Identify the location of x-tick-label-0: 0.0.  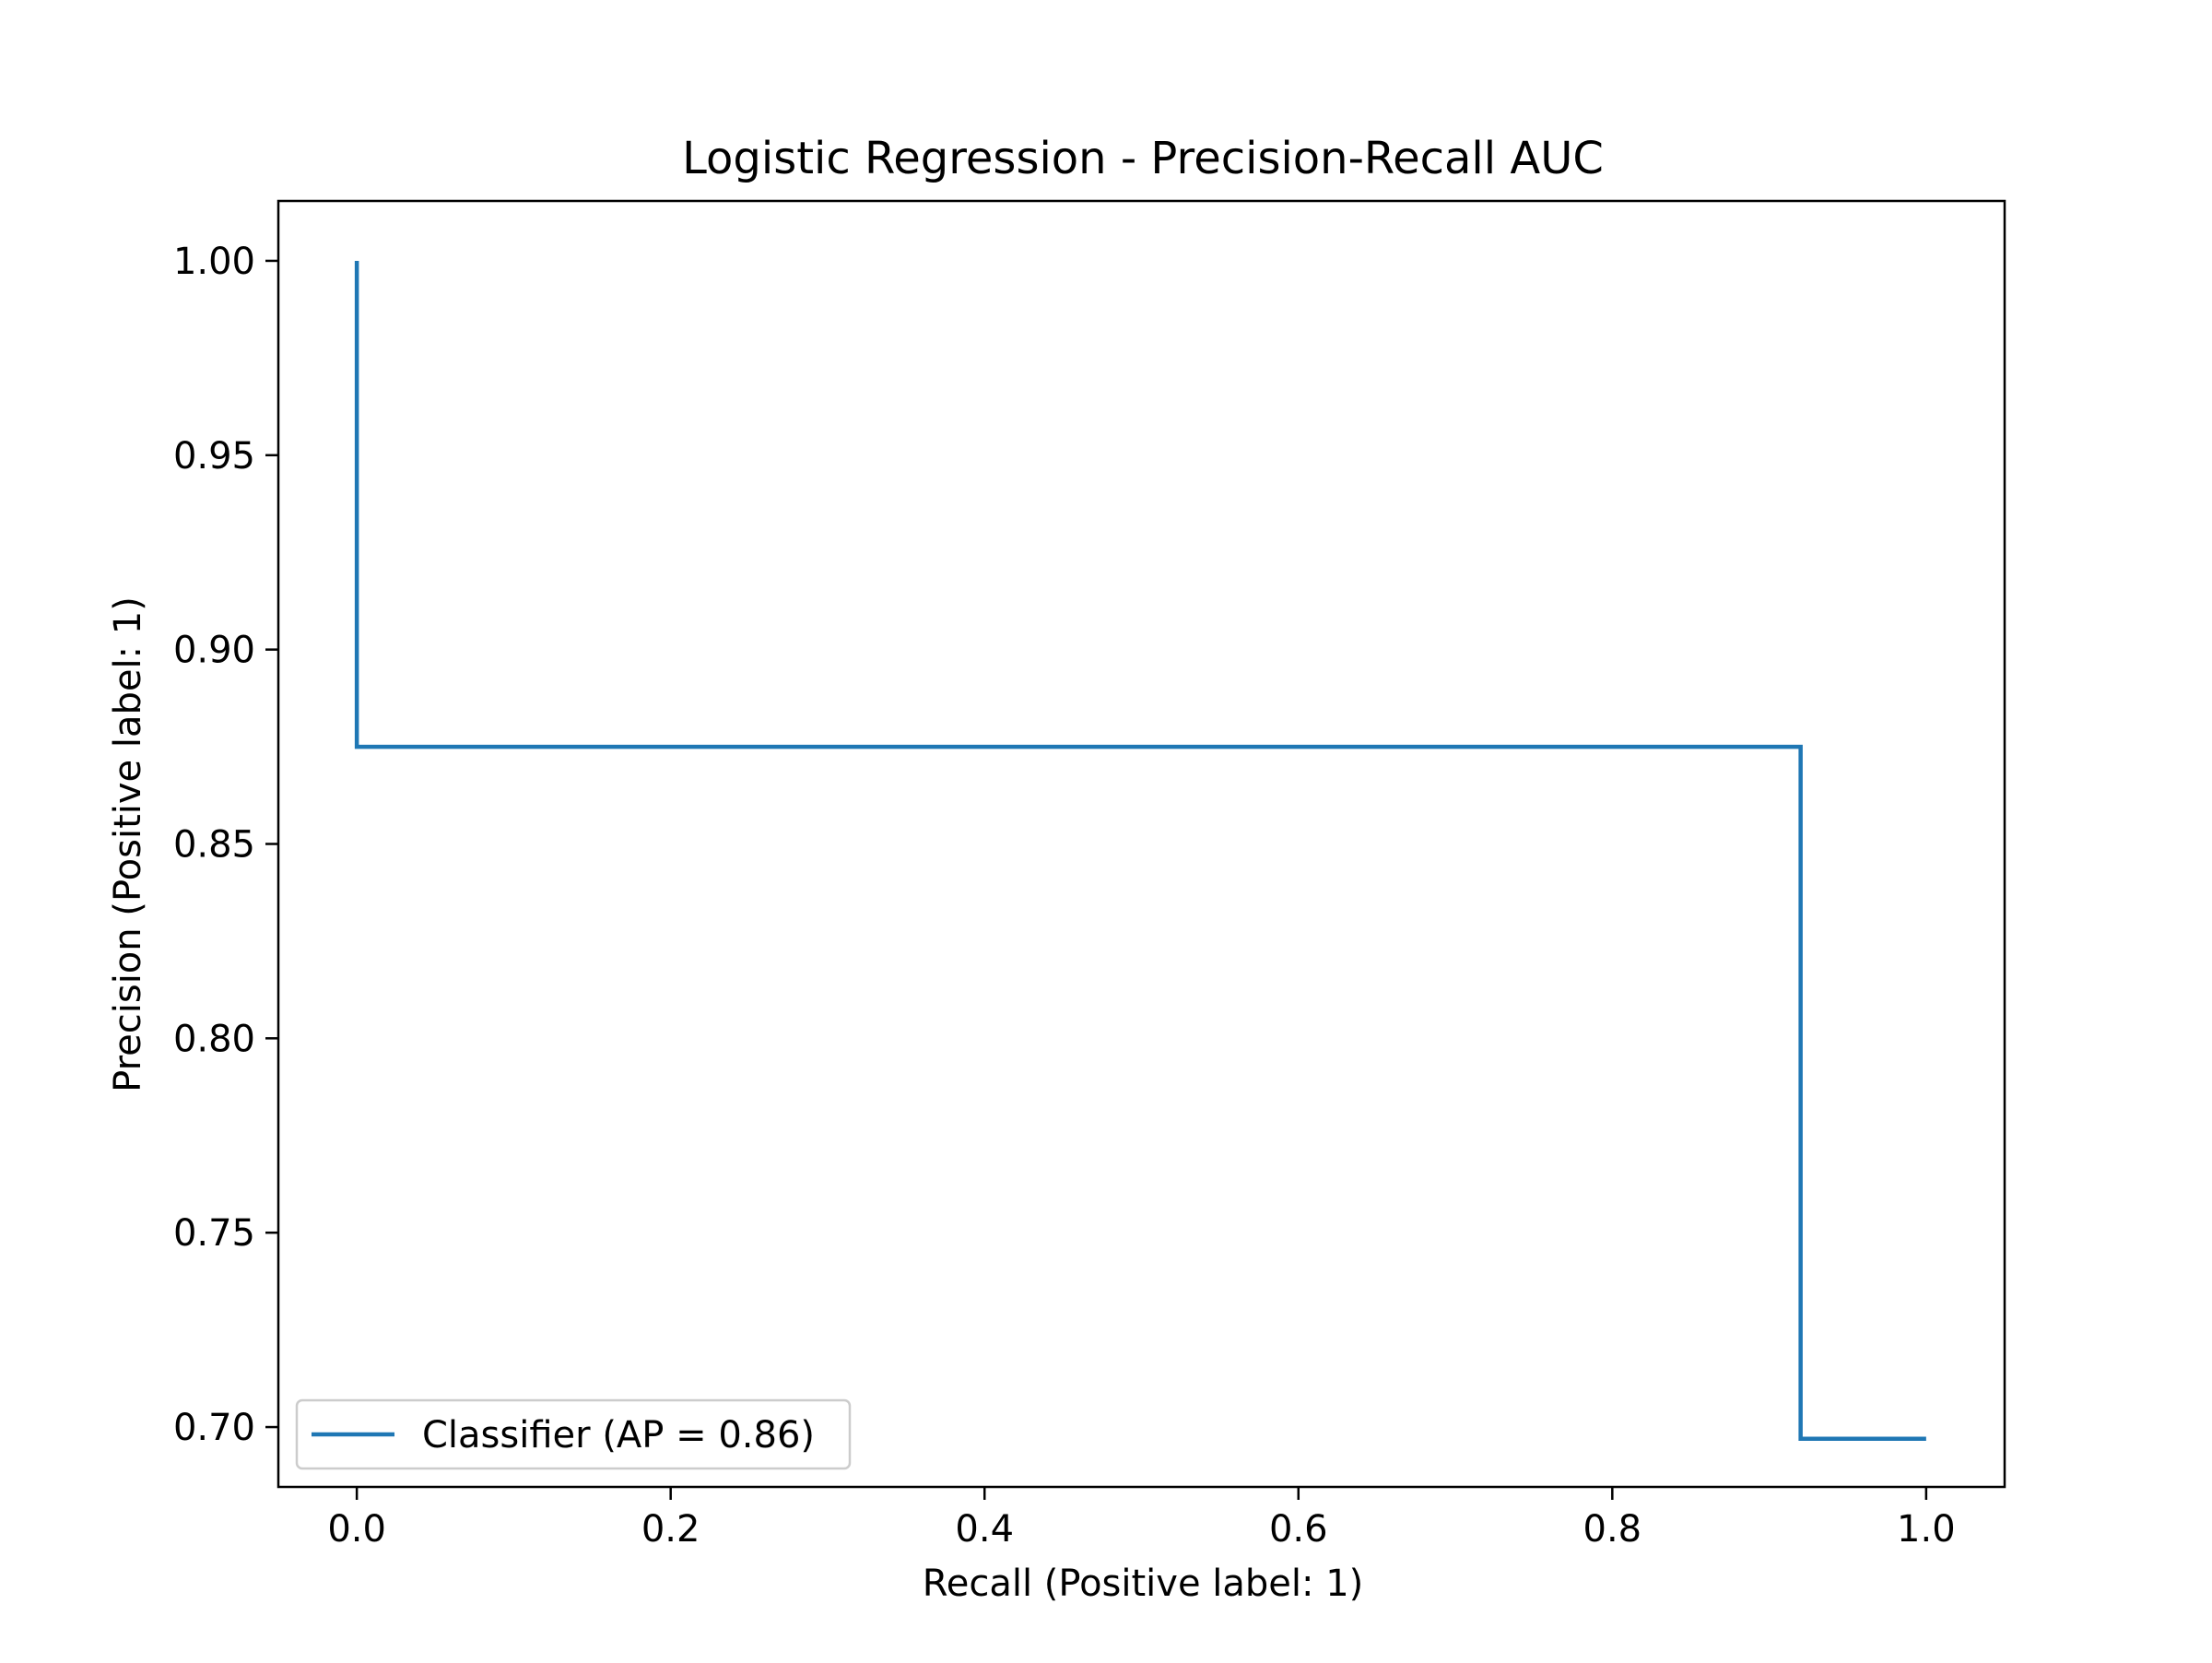
(356, 1529).